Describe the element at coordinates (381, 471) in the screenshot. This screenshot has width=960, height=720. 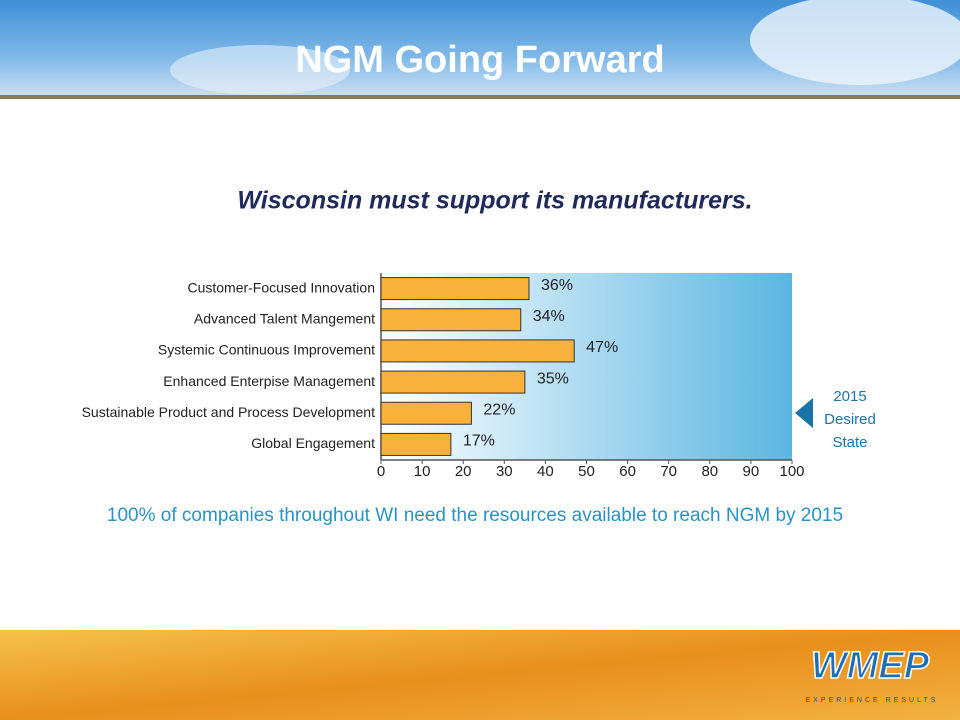
I see `x-tick-label: 0` at that location.